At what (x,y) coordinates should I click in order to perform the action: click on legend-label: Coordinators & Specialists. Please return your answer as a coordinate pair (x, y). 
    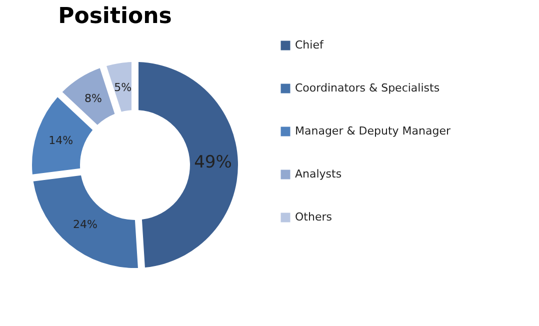
    Looking at the image, I should click on (367, 88).